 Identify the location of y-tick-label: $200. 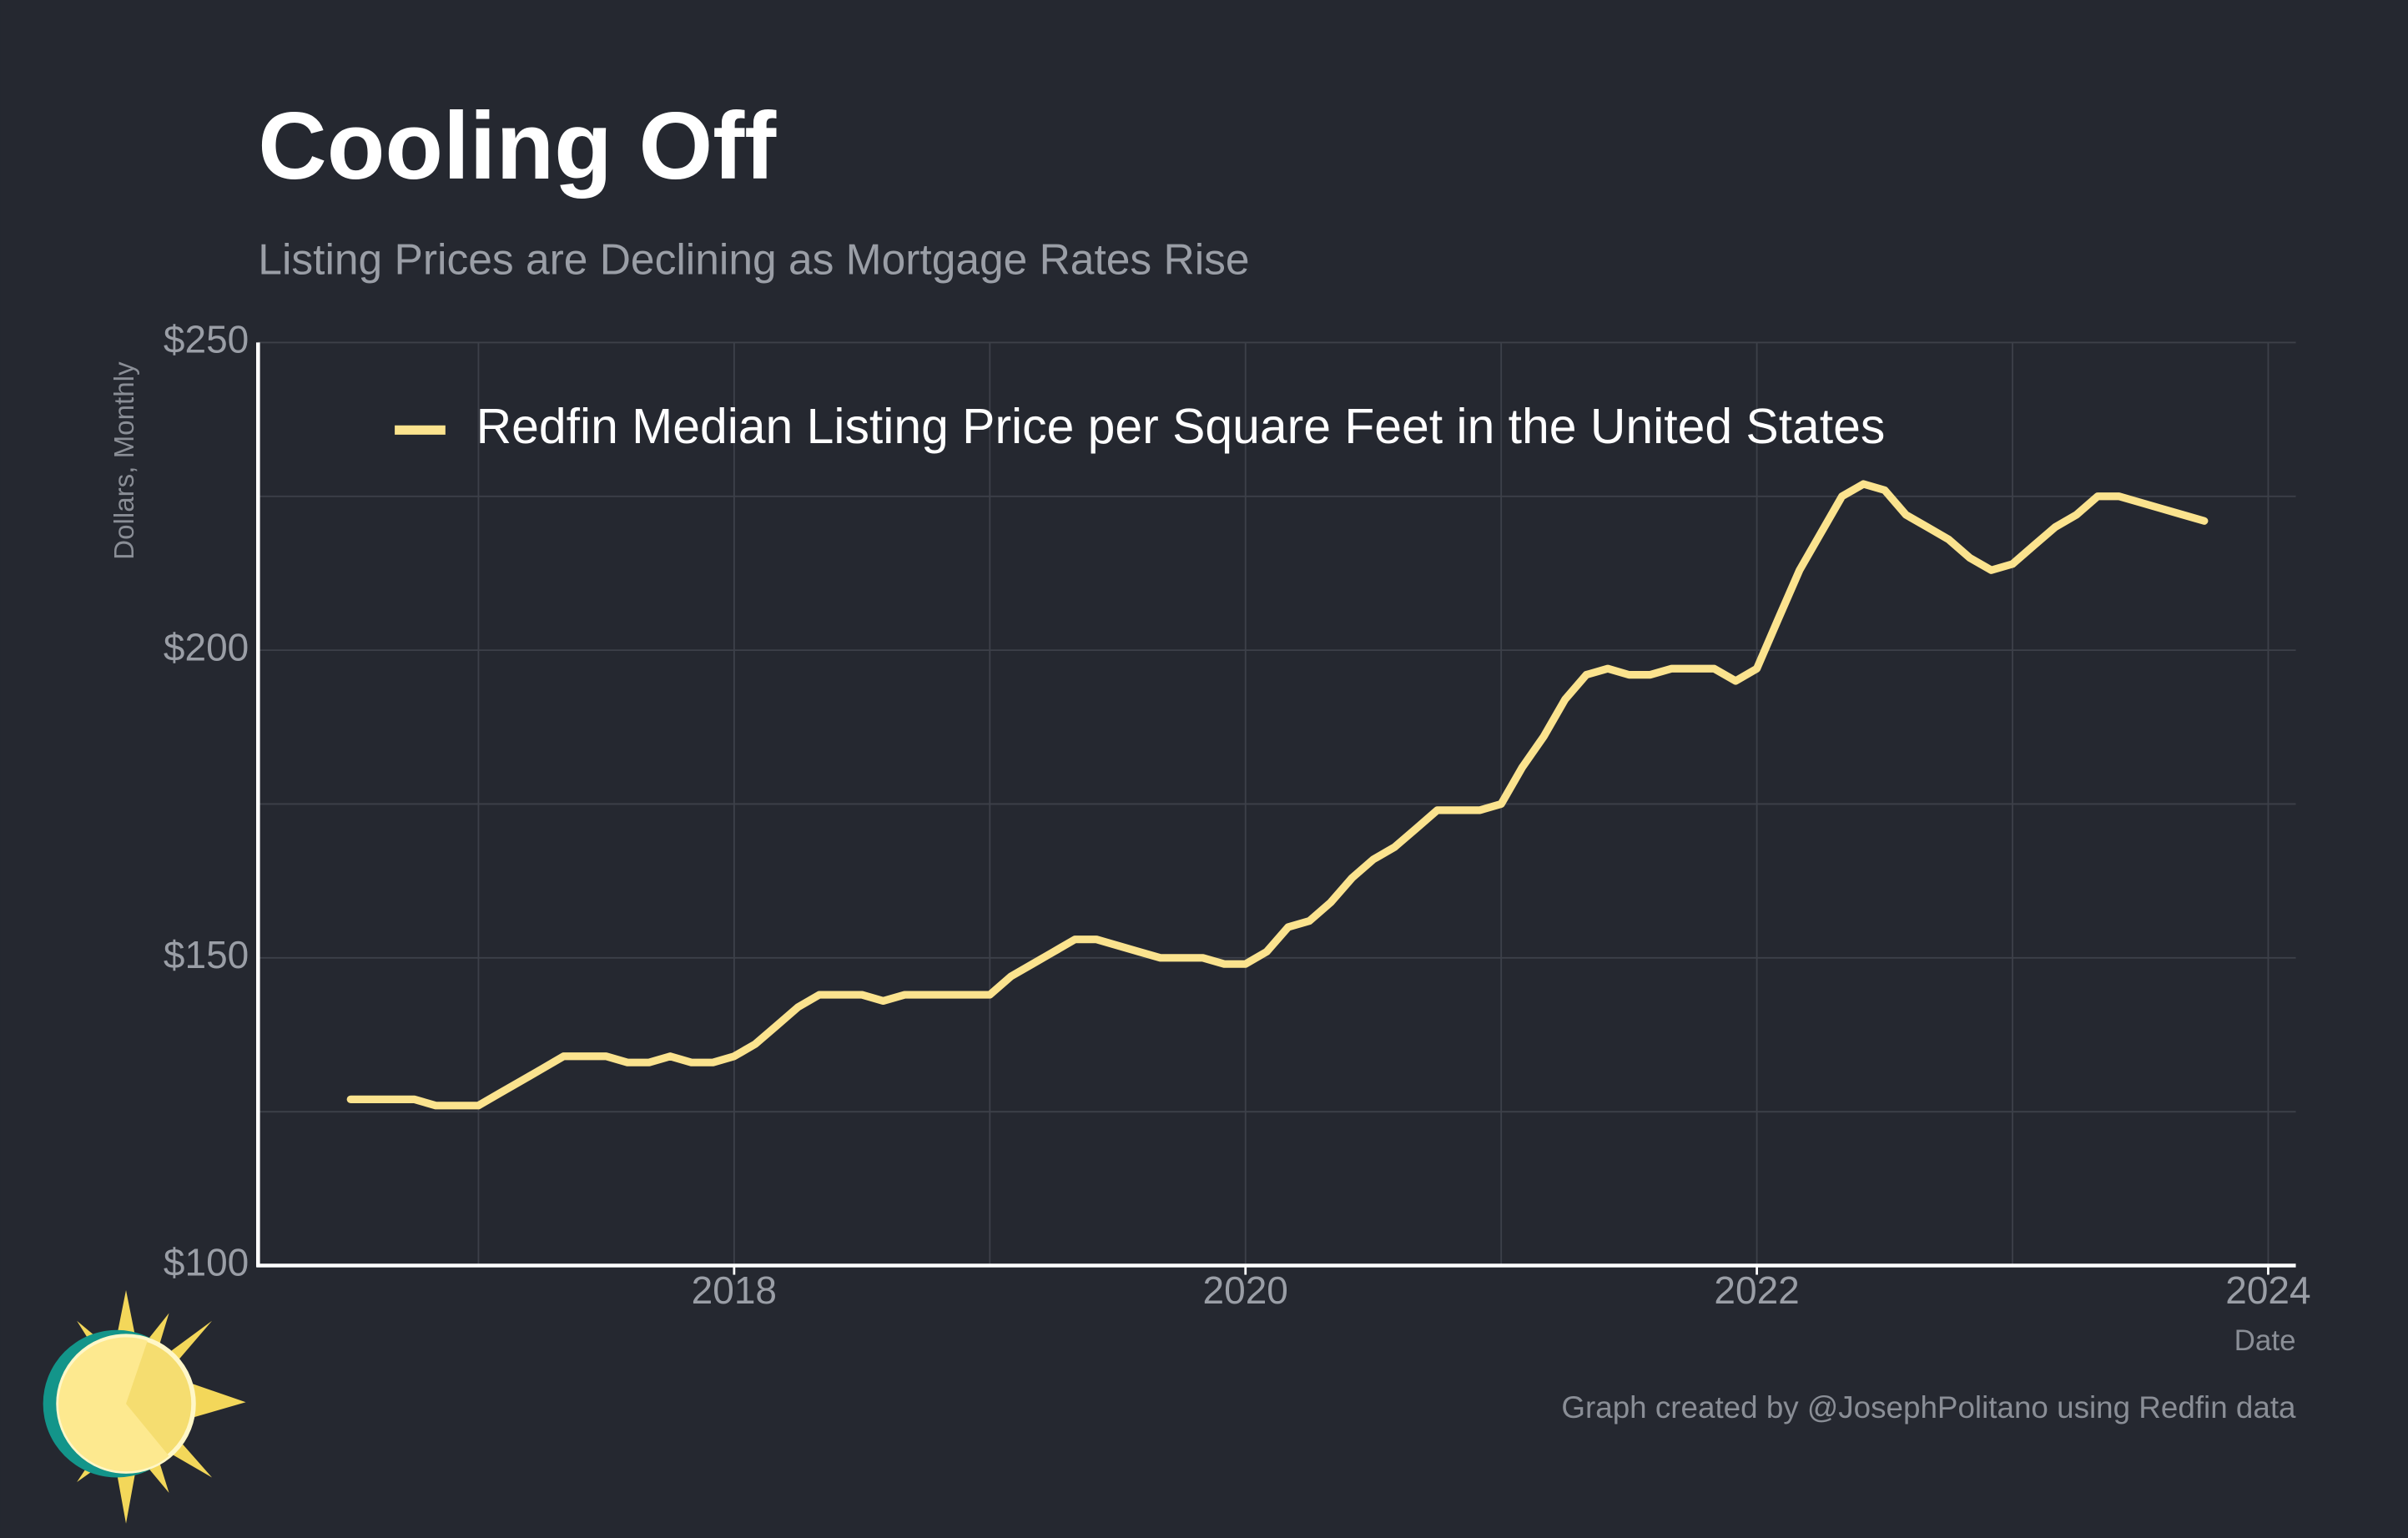
(206, 646).